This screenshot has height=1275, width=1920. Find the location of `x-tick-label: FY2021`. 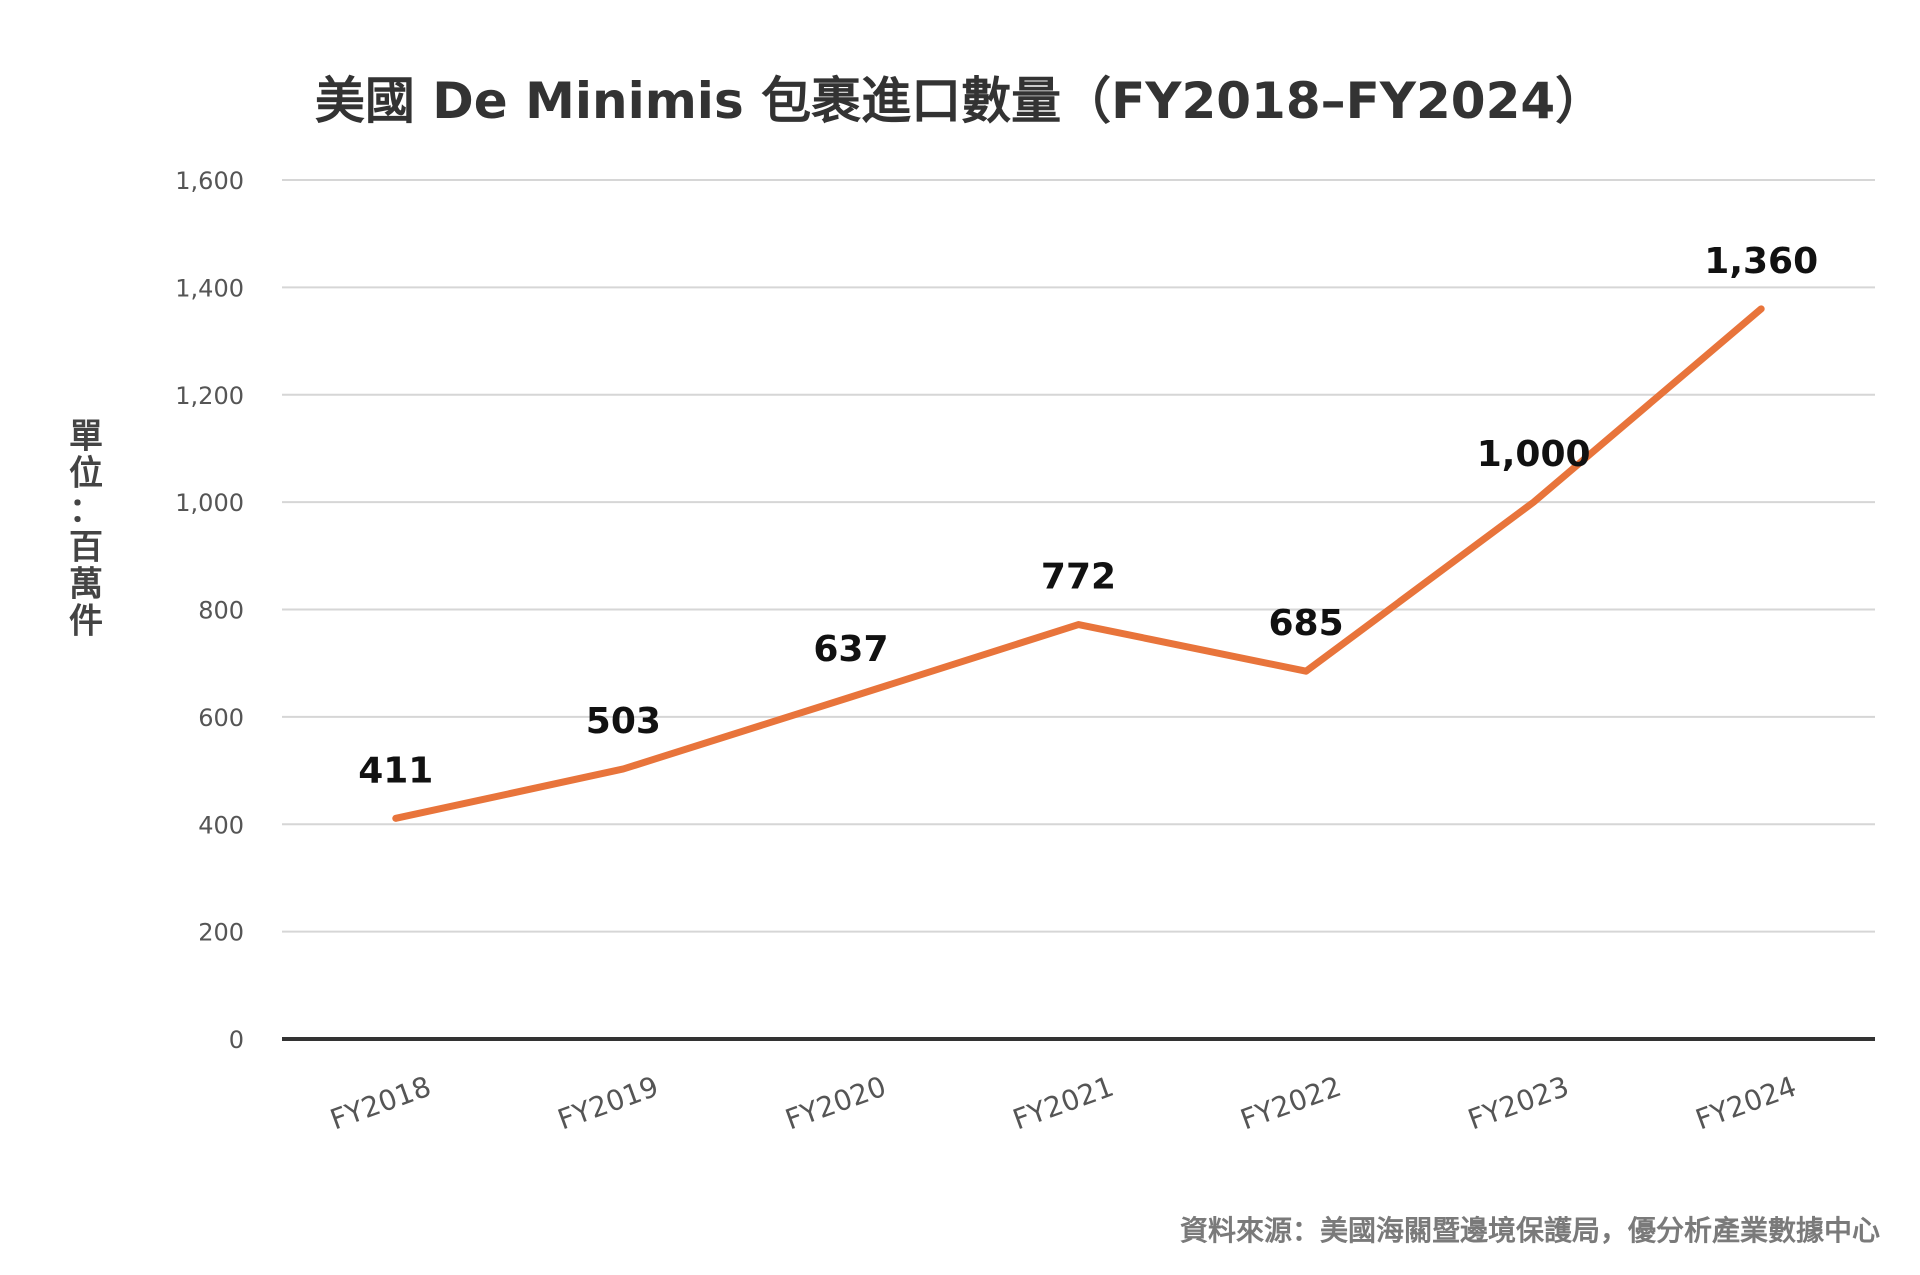

x-tick-label: FY2021 is located at coordinates (1063, 1103).